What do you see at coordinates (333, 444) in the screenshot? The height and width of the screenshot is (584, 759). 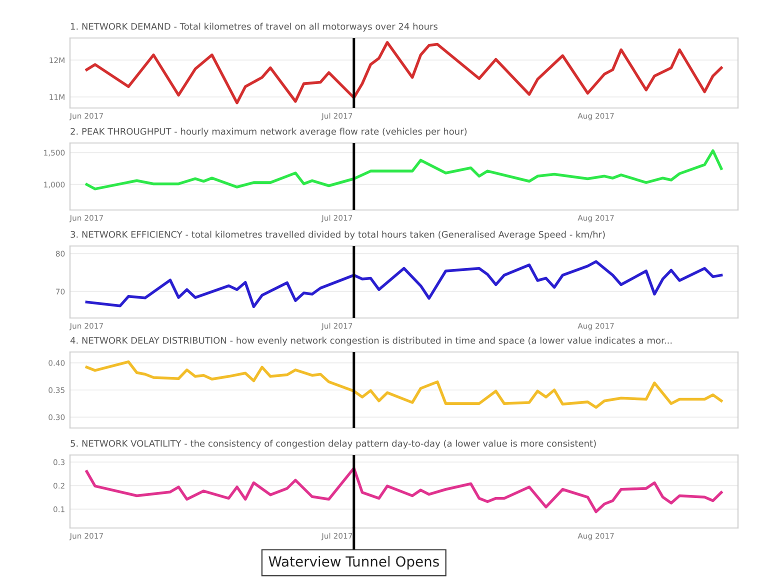 I see `chart-title: 5. NETWORK VOLATILITY - the consistency of congestion delay pattern day-to-day (a lower value is more consistent)` at bounding box center [333, 444].